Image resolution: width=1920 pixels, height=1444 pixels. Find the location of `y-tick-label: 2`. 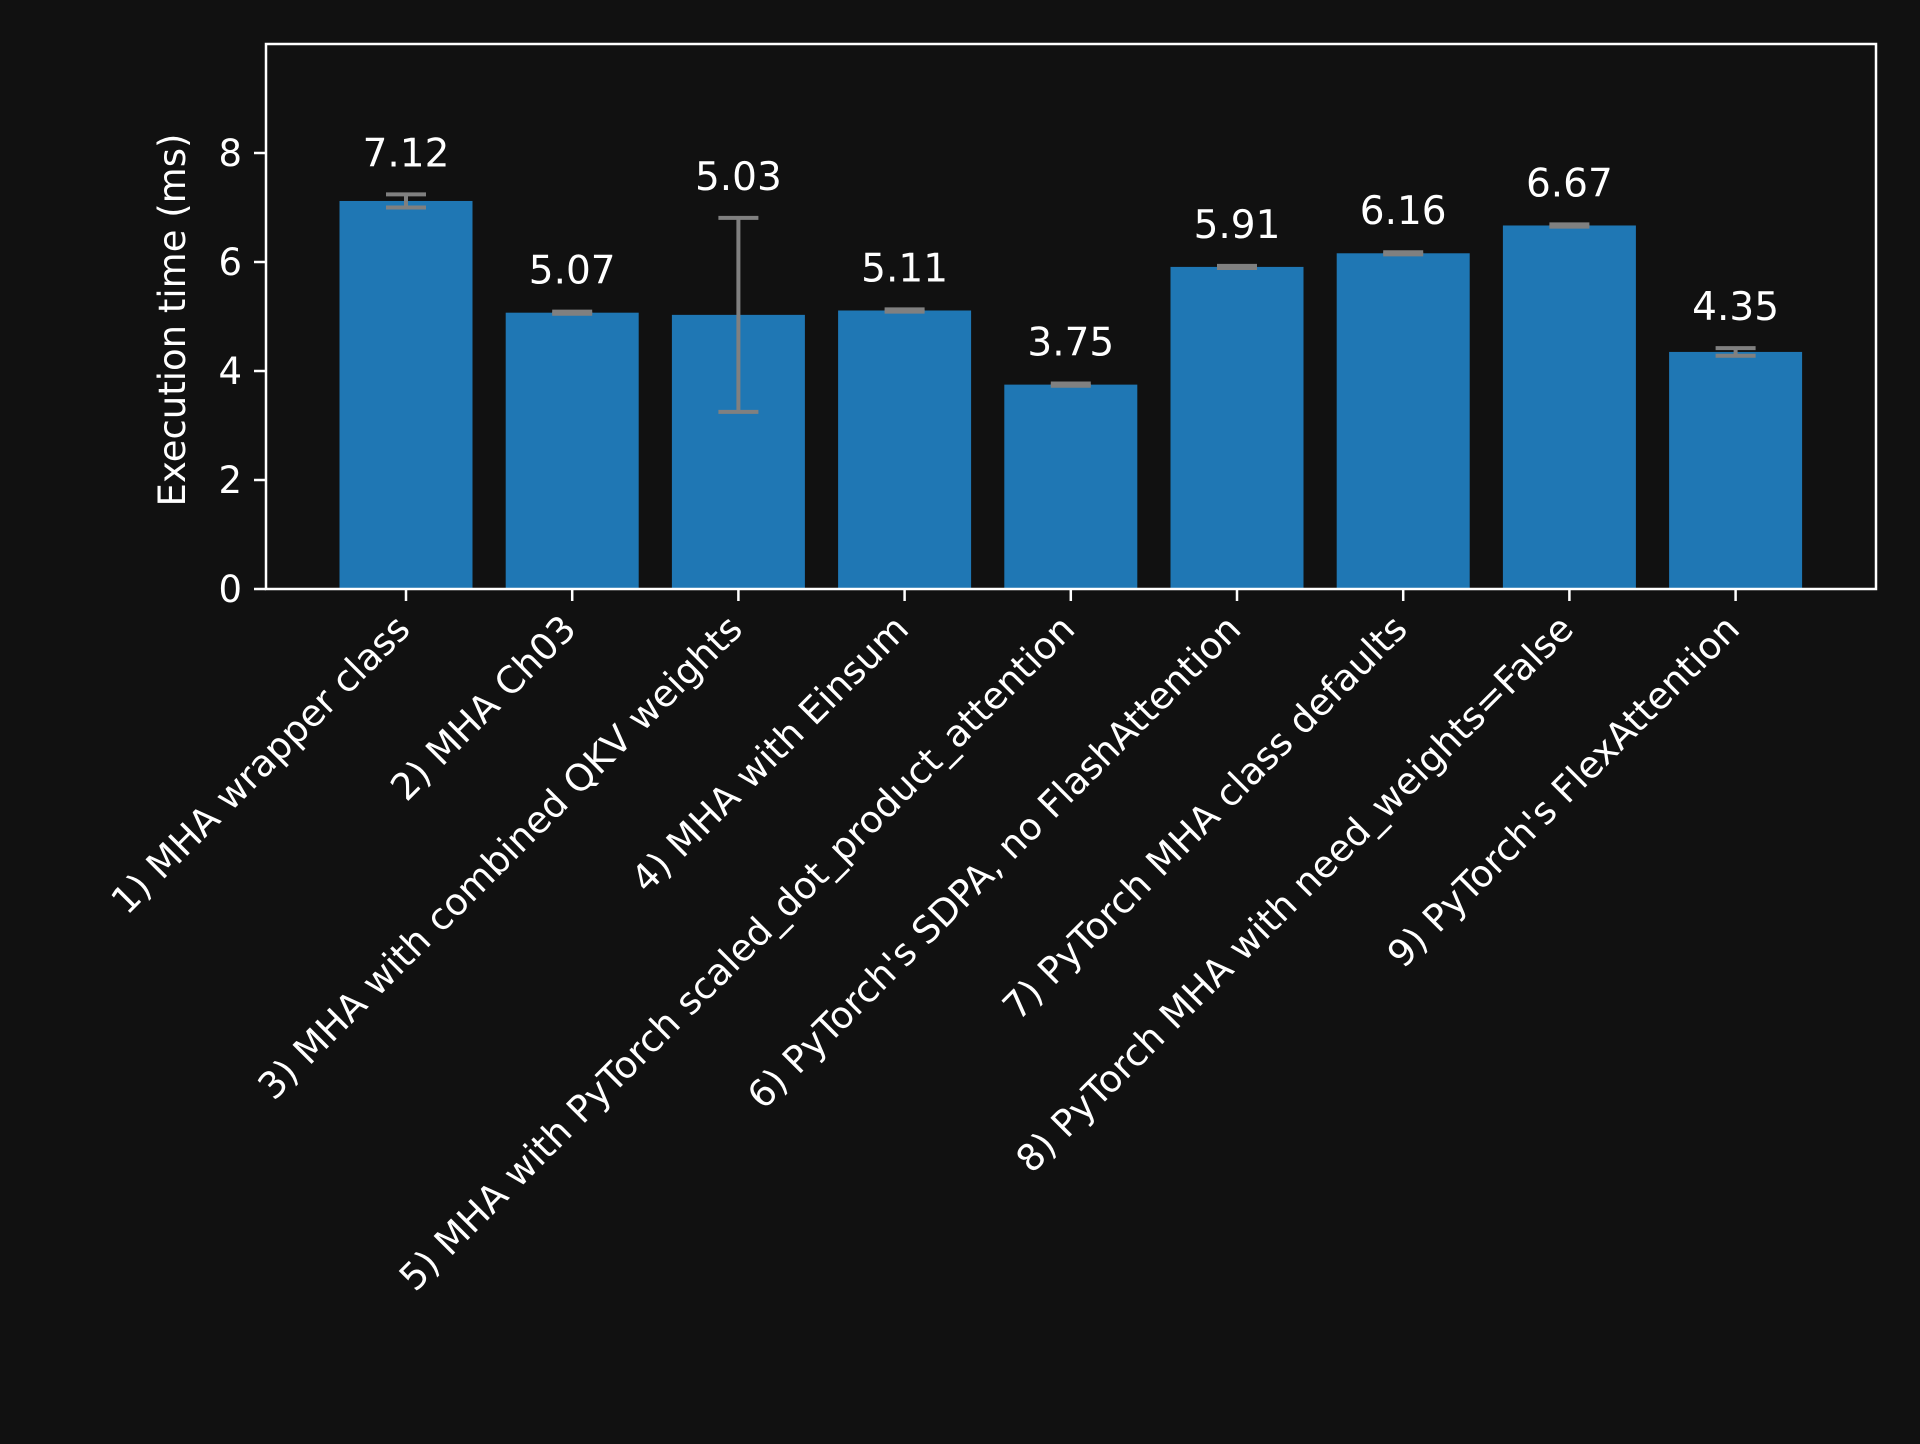

y-tick-label: 2 is located at coordinates (230, 480).